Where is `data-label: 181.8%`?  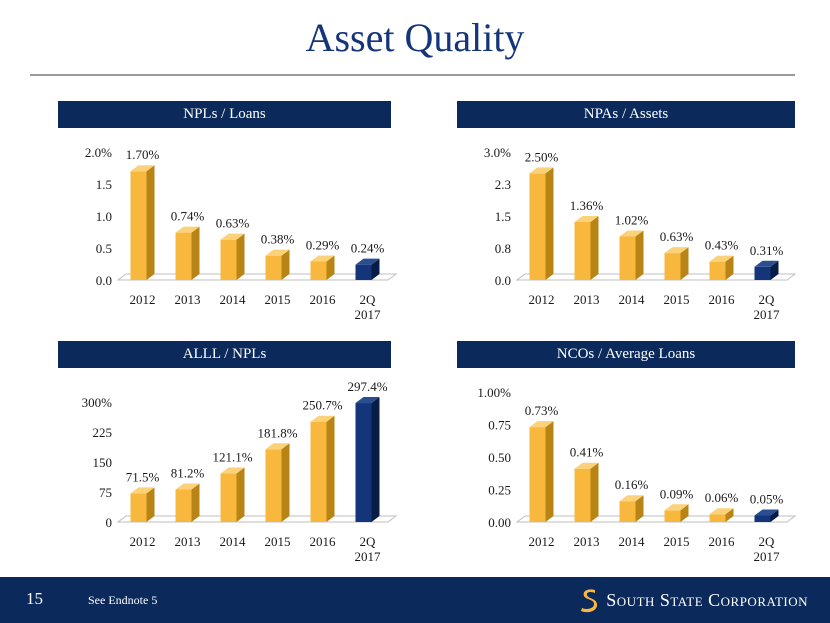 data-label: 181.8% is located at coordinates (277, 432).